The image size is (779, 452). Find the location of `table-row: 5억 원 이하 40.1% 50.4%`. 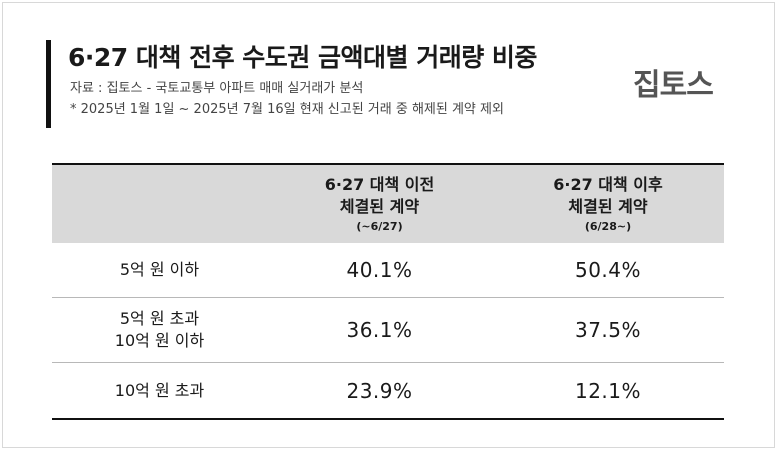

table-row: 5억 원 이하 40.1% 50.4% is located at coordinates (388, 270).